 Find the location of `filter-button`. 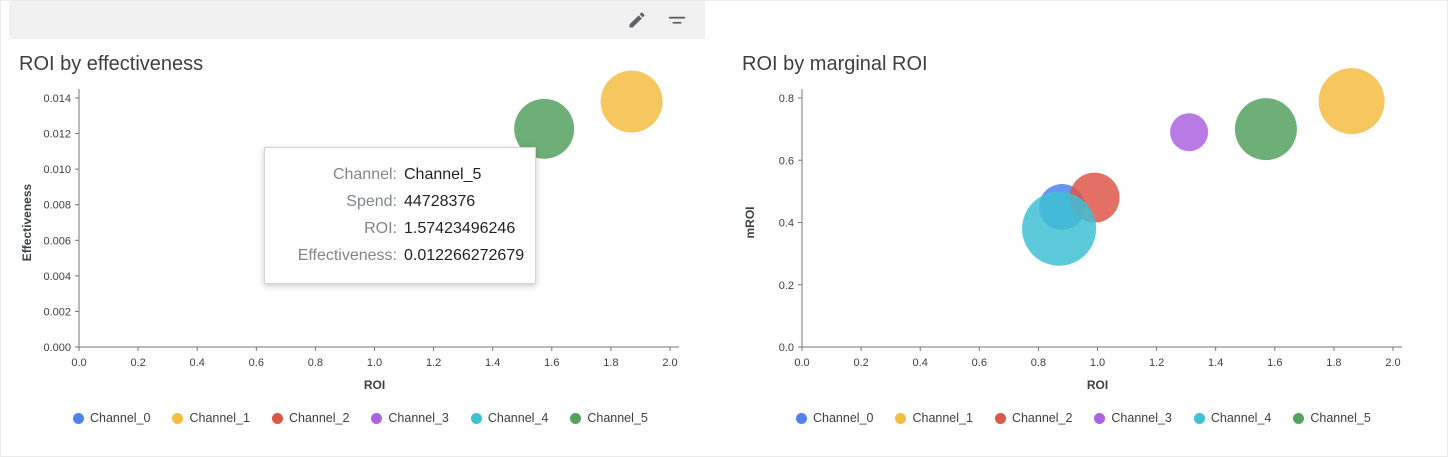

filter-button is located at coordinates (677, 20).